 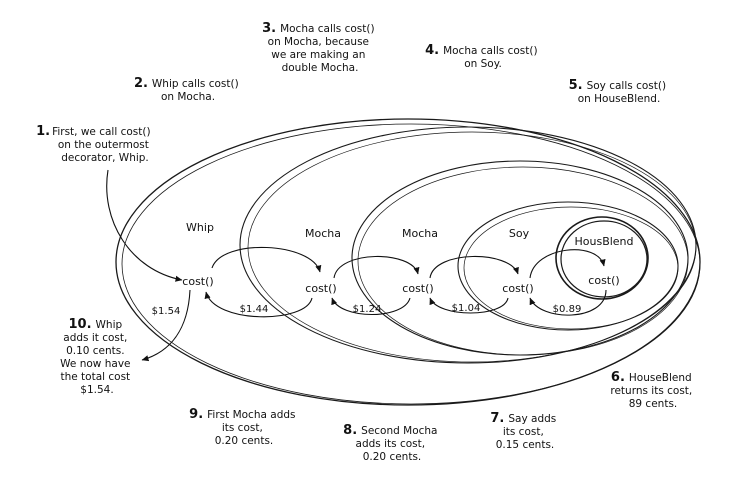 I want to click on return-amount-mocha-2: $1.24, so click(x=367, y=309).